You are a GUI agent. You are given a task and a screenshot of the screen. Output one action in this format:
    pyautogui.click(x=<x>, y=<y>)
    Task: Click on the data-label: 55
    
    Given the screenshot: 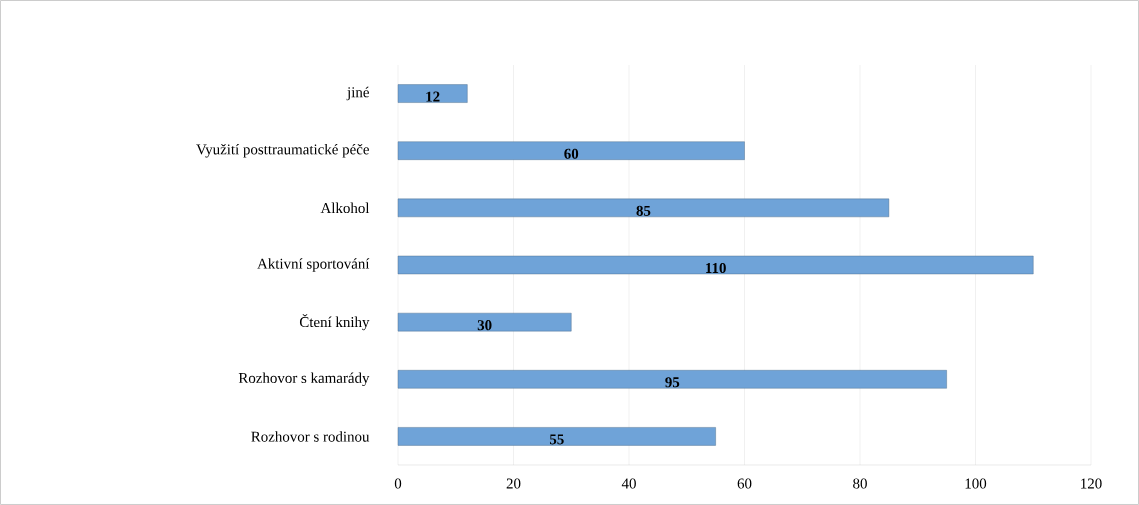 What is the action you would take?
    pyautogui.click(x=556, y=439)
    